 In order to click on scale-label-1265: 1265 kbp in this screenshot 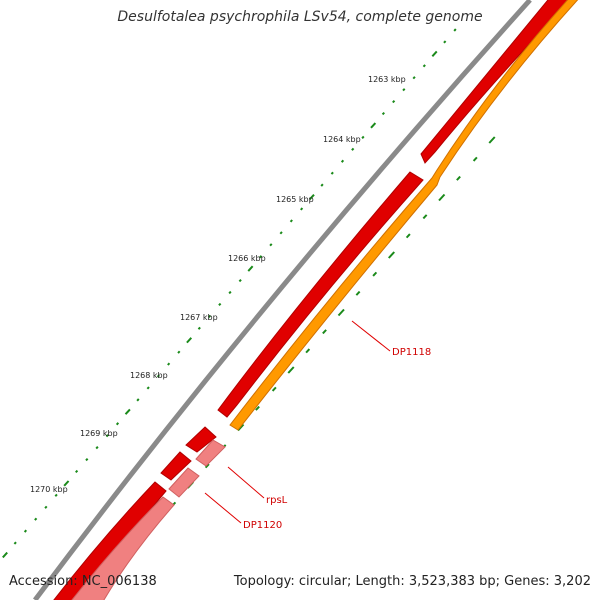, I will do `click(295, 199)`.